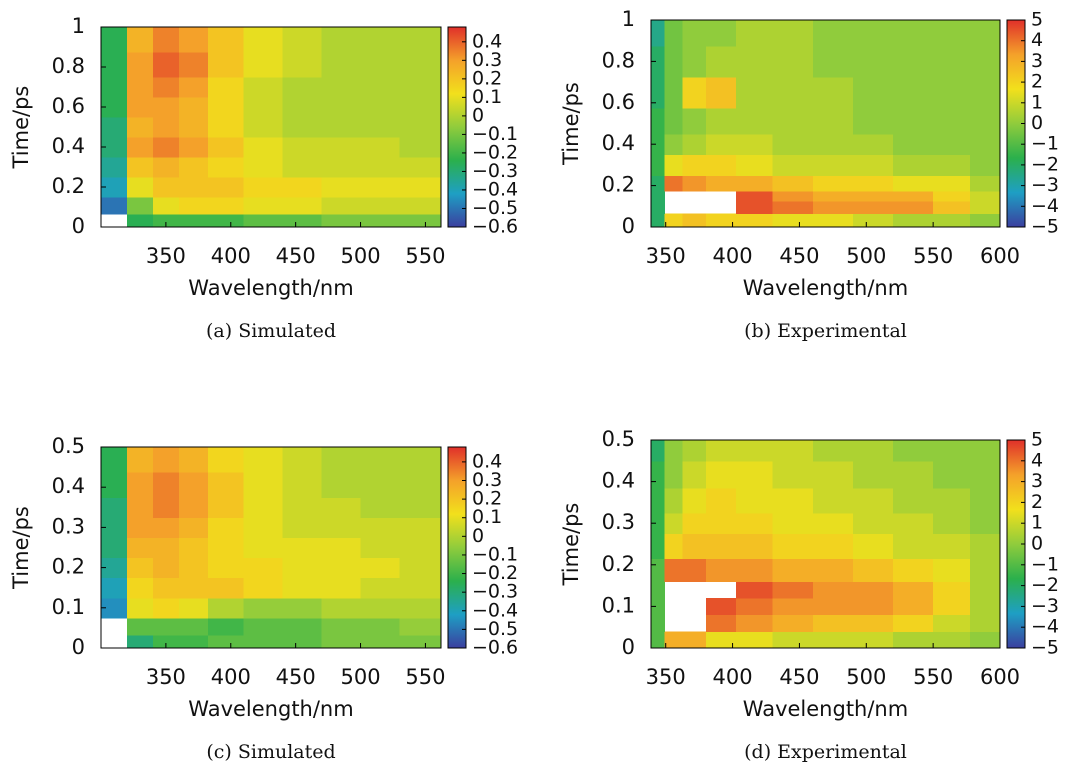 The height and width of the screenshot is (779, 1073). I want to click on x-tick-label: 350, so click(666, 256).